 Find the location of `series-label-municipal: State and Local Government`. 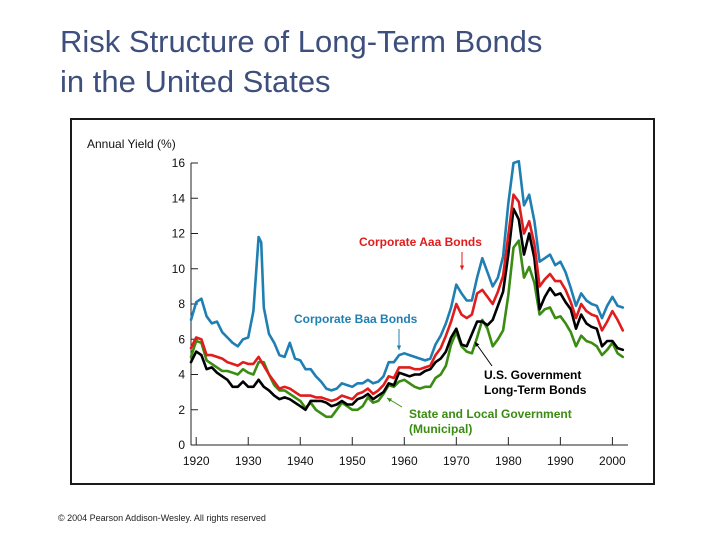

series-label-municipal: State and Local Government is located at coordinates (490, 414).